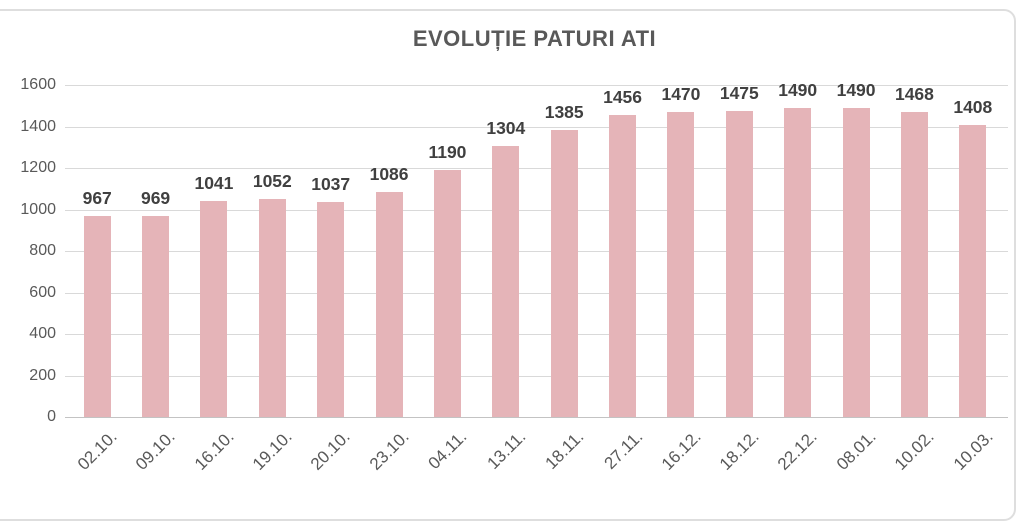 The width and height of the screenshot is (1024, 530). Describe the element at coordinates (155, 302) in the screenshot. I see `bar: 969` at that location.